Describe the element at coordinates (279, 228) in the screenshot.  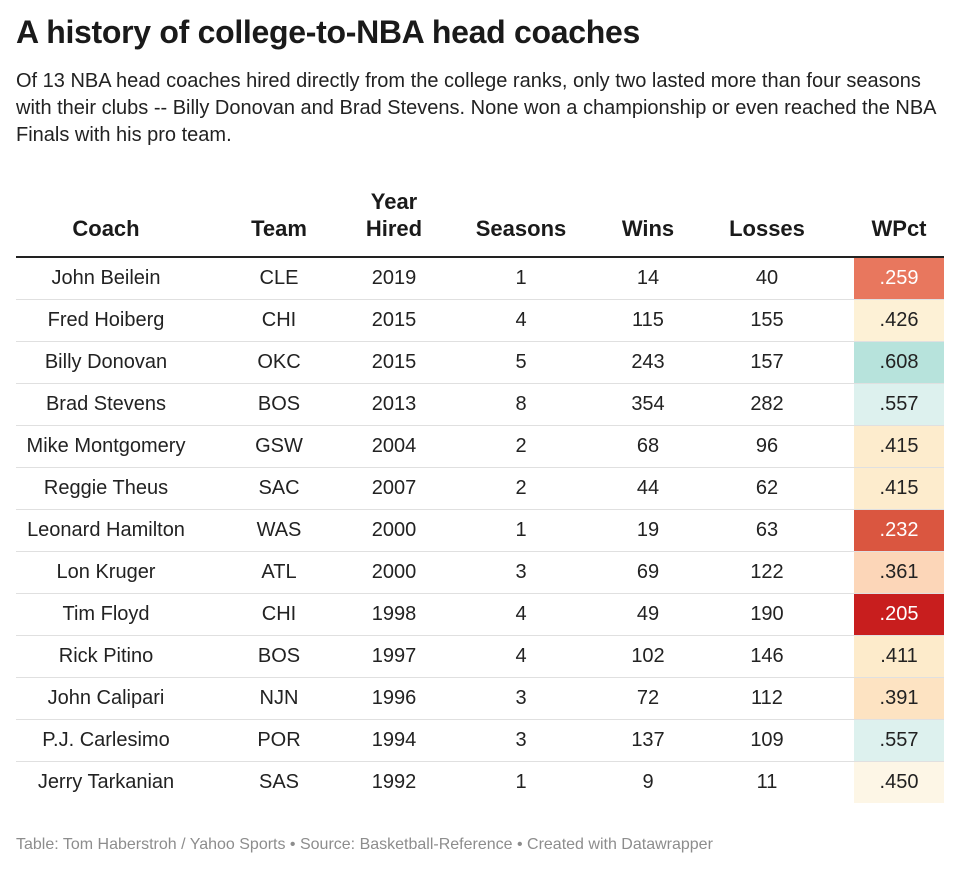
I see `column-header-team: Team` at that location.